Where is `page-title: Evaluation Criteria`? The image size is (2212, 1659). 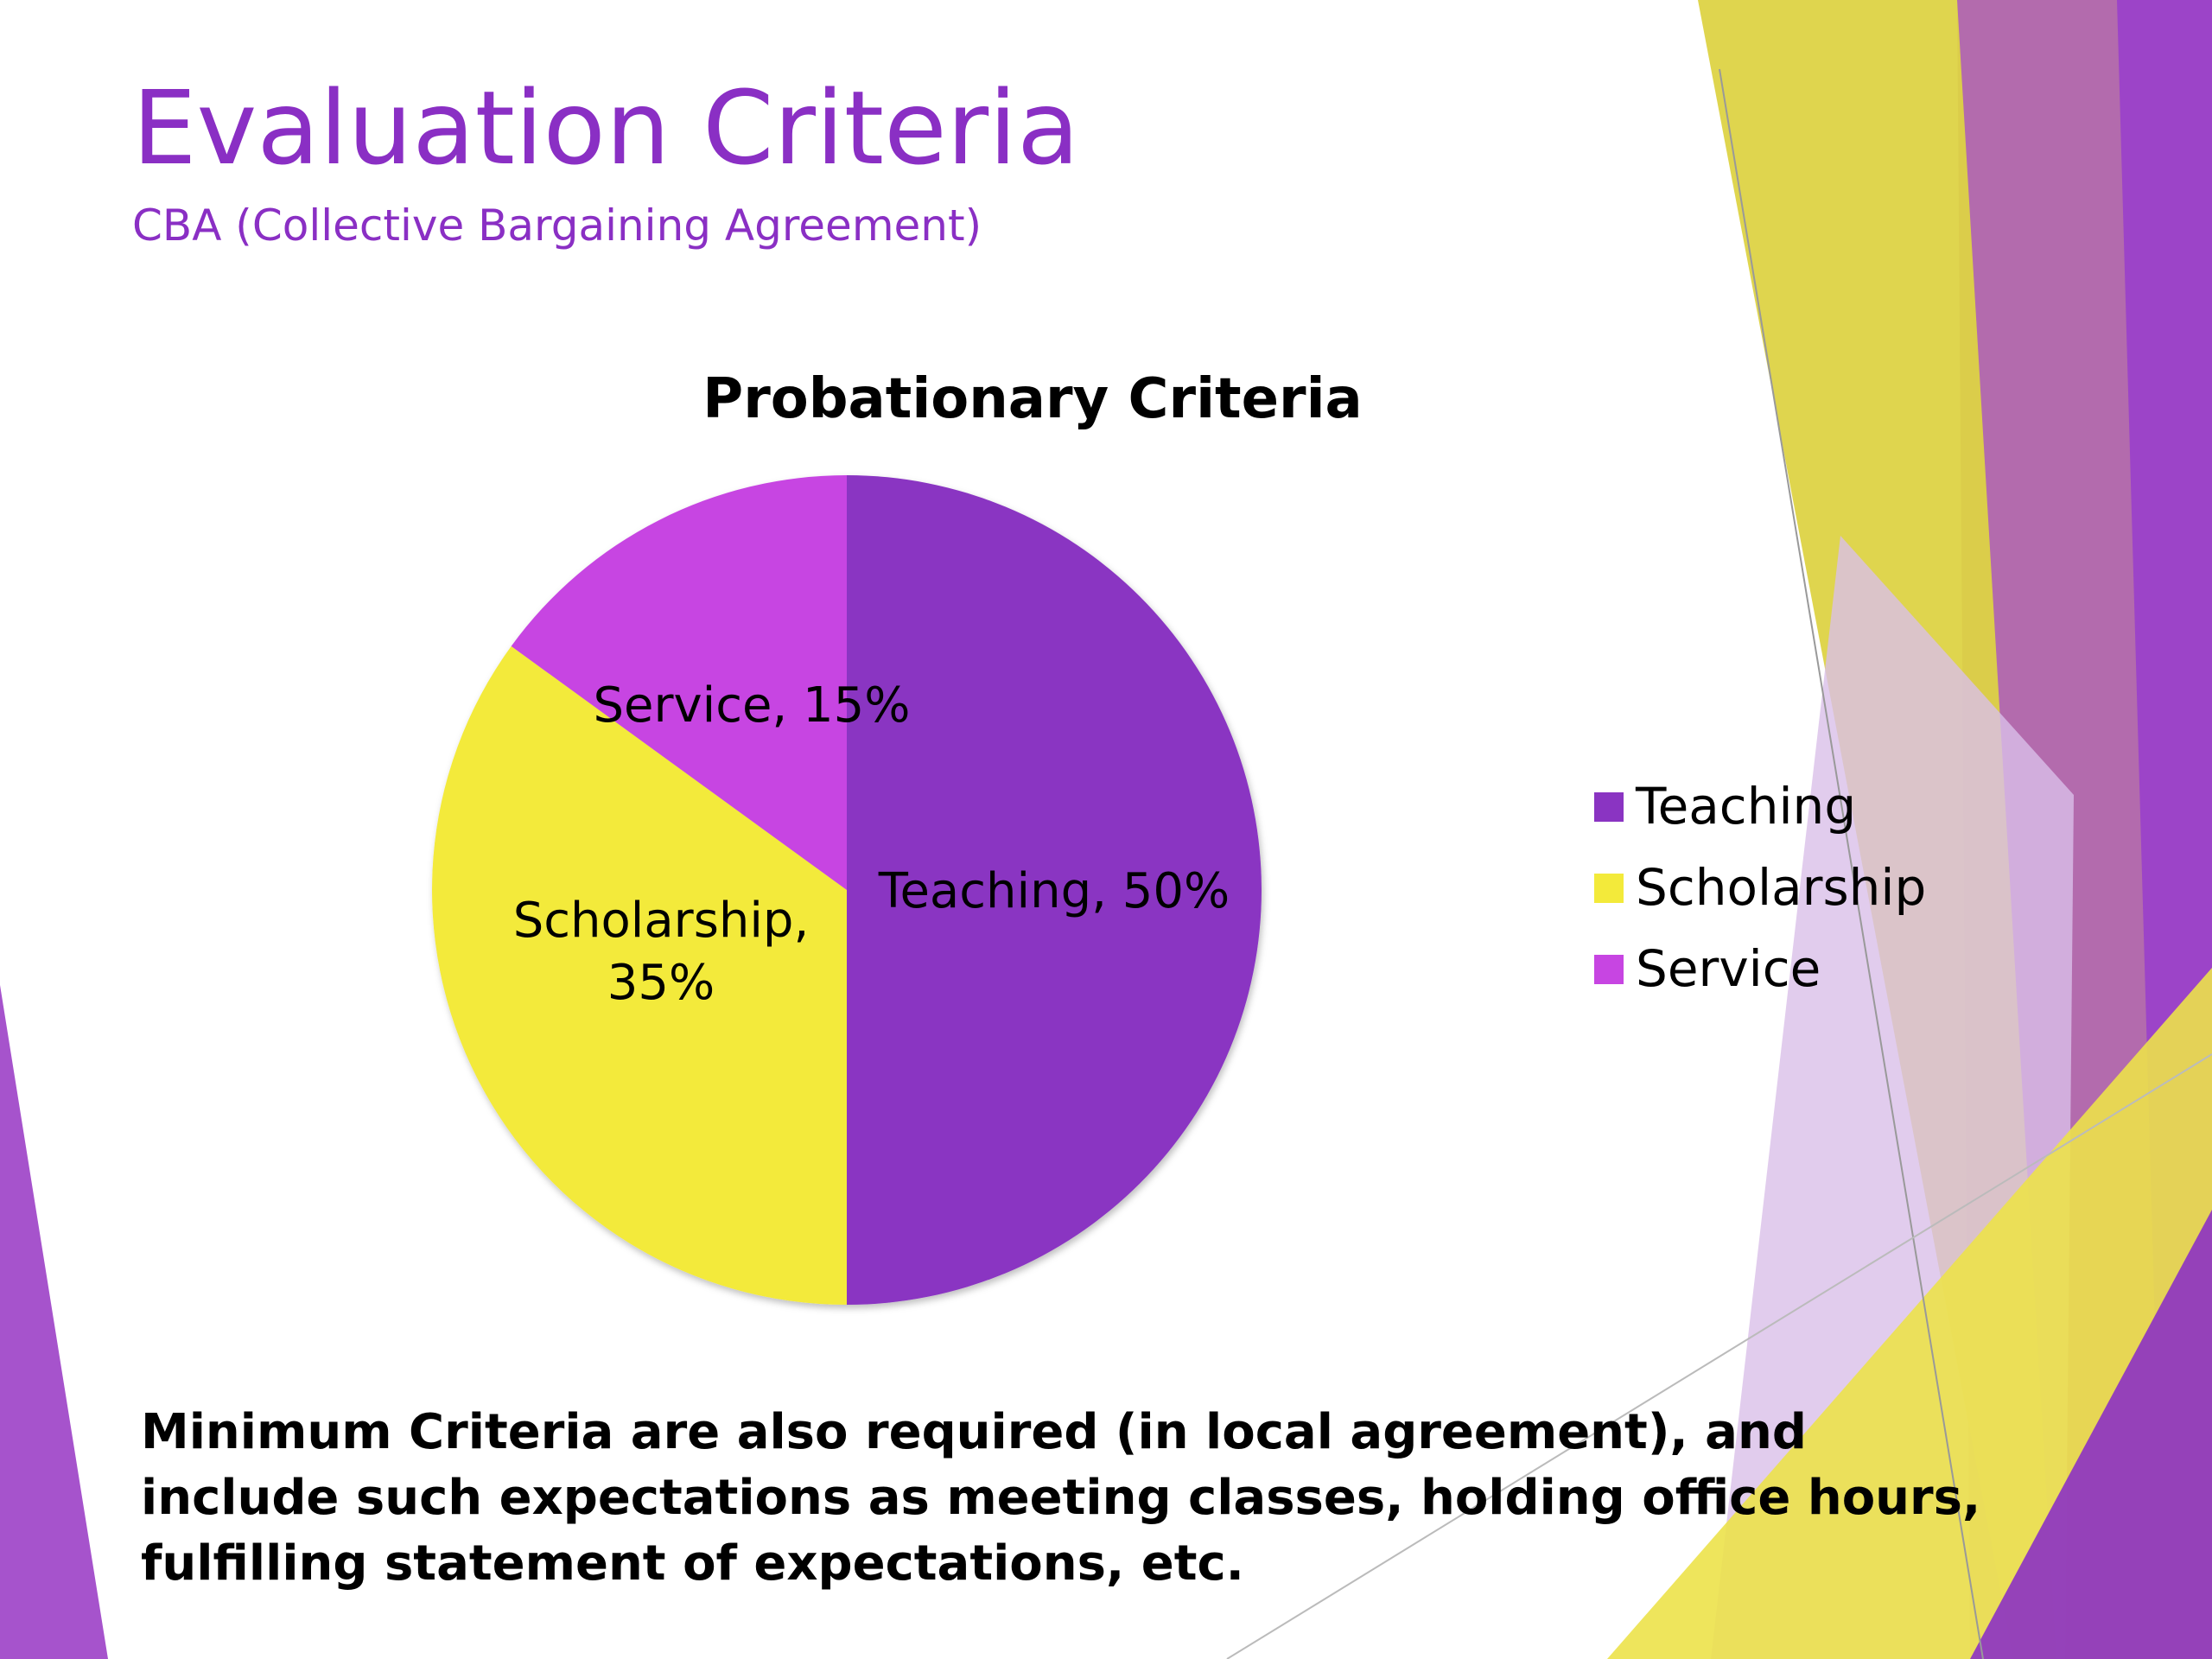 page-title: Evaluation Criteria is located at coordinates (606, 128).